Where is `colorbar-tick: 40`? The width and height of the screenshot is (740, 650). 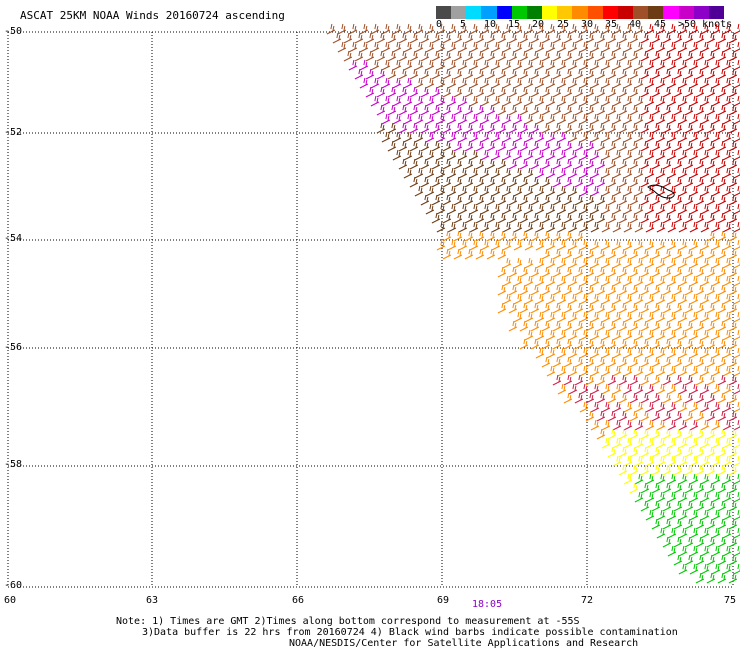
colorbar-tick: 40 is located at coordinates (635, 24).